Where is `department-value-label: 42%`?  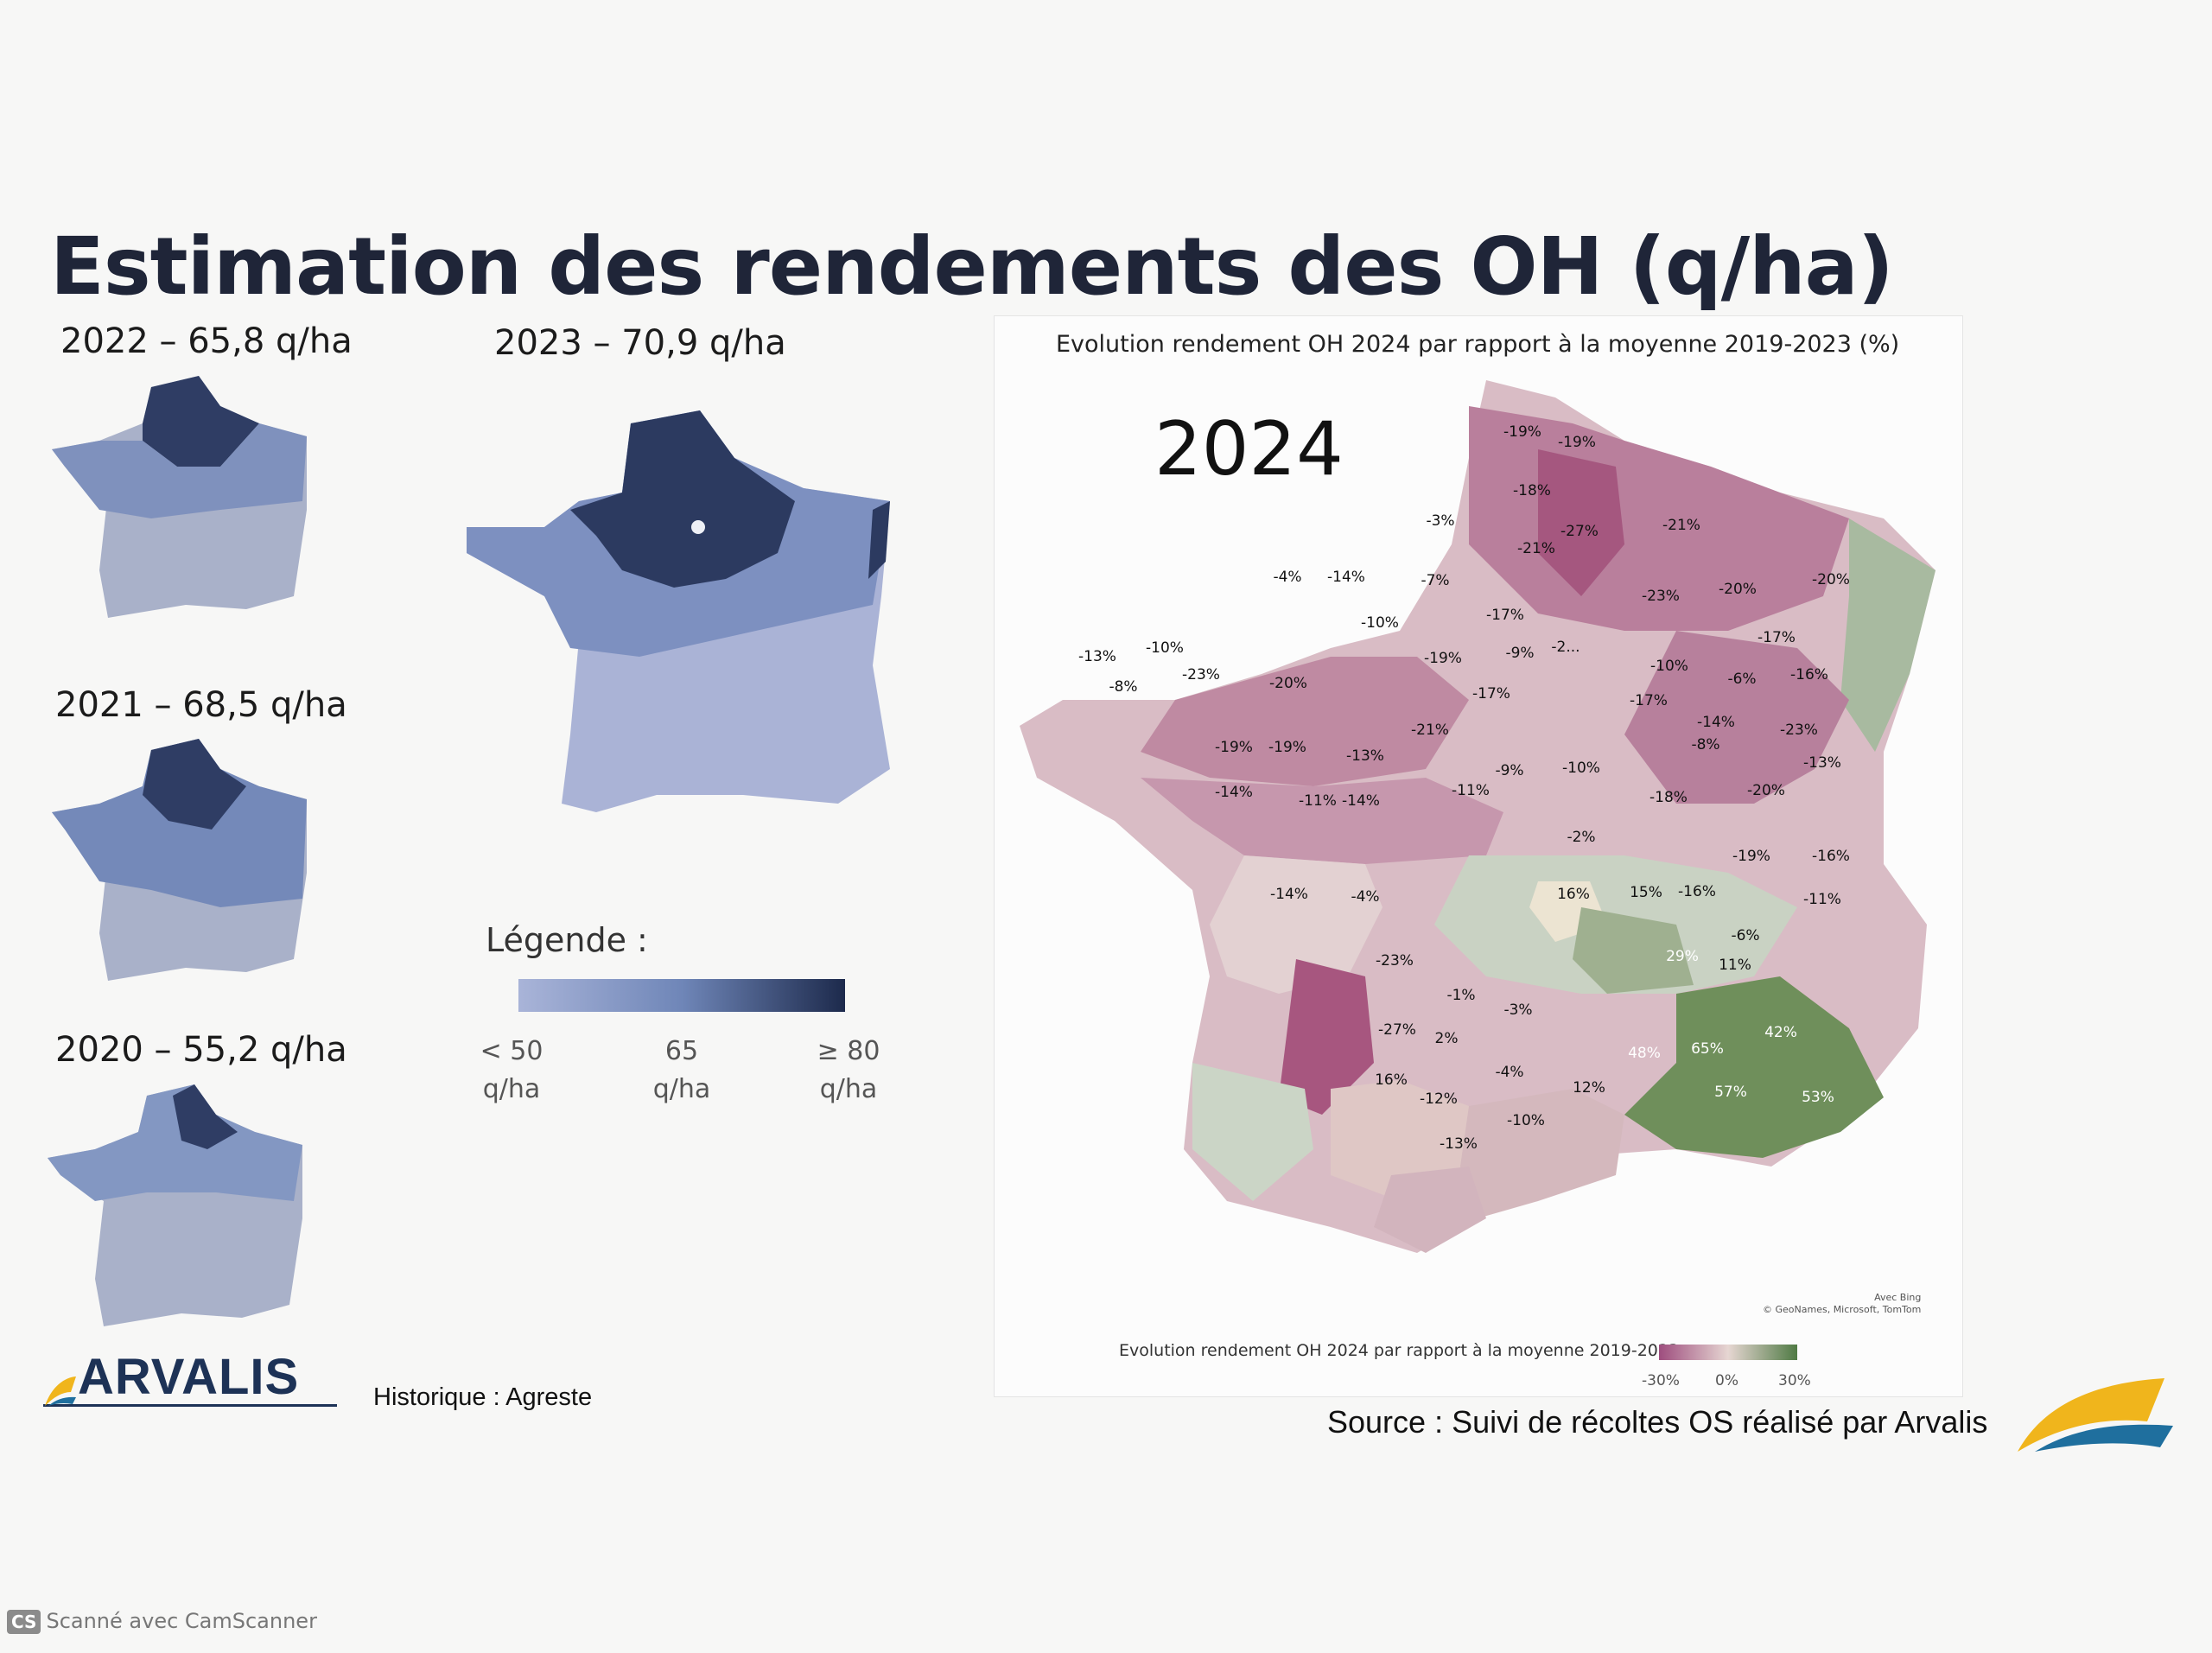
department-value-label: 42% is located at coordinates (1781, 1032).